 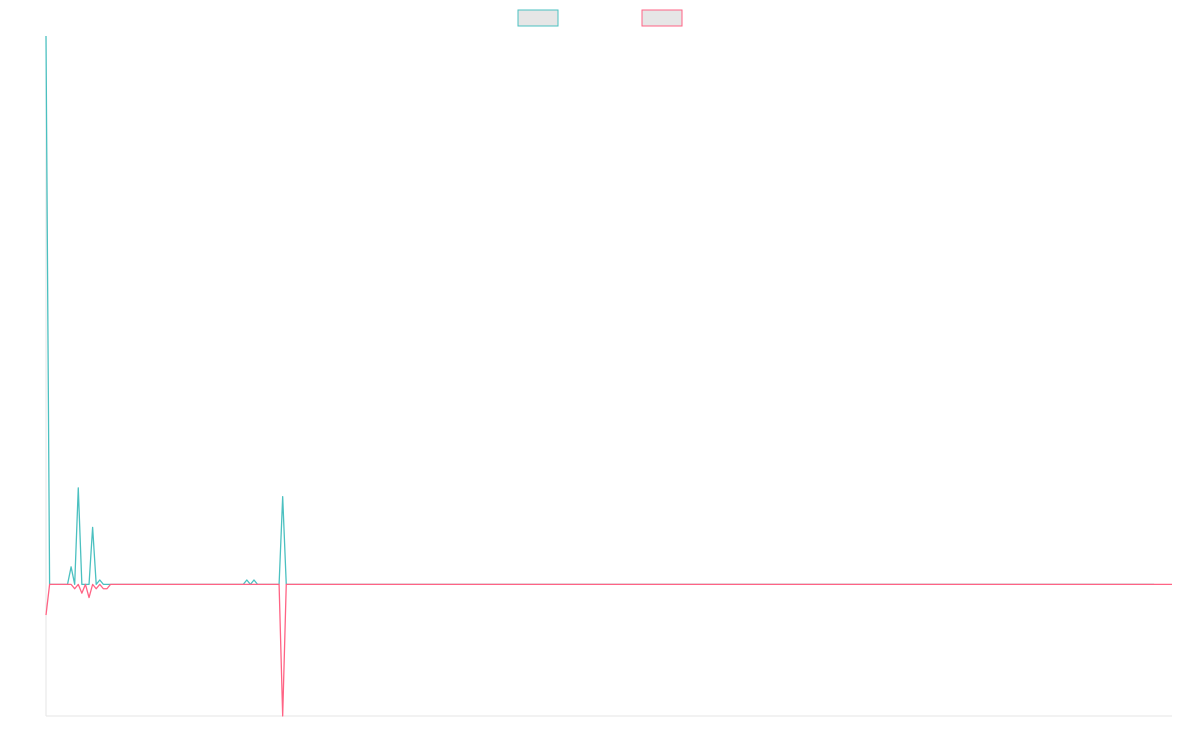 What do you see at coordinates (600, 18) in the screenshot?
I see `chart-legend` at bounding box center [600, 18].